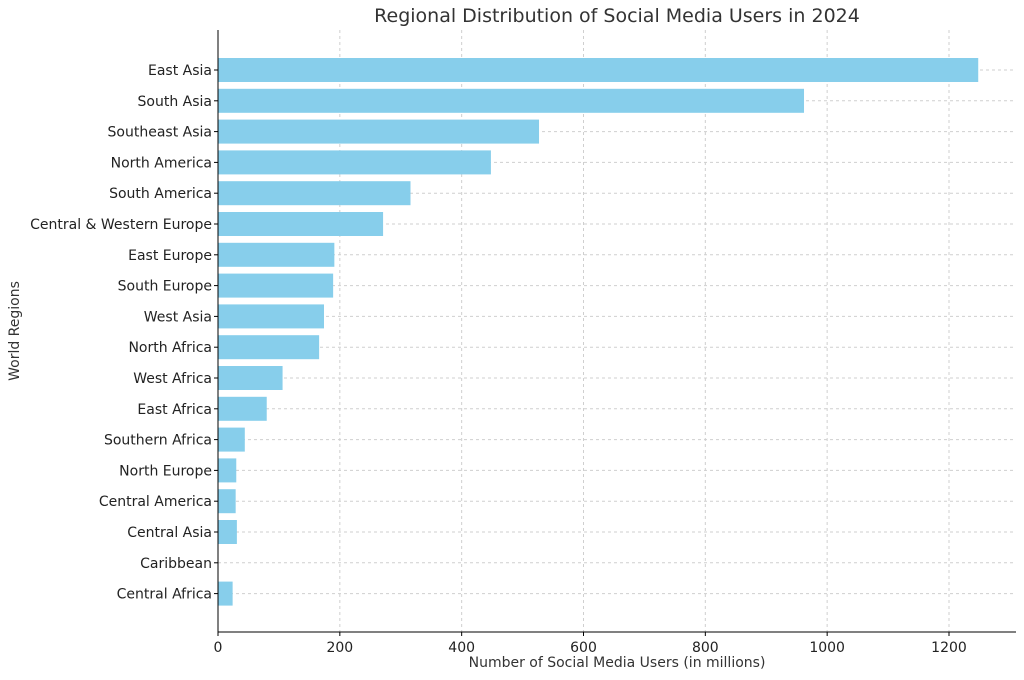 The width and height of the screenshot is (1024, 680). I want to click on y-tick-label: Southern Africa, so click(158, 441).